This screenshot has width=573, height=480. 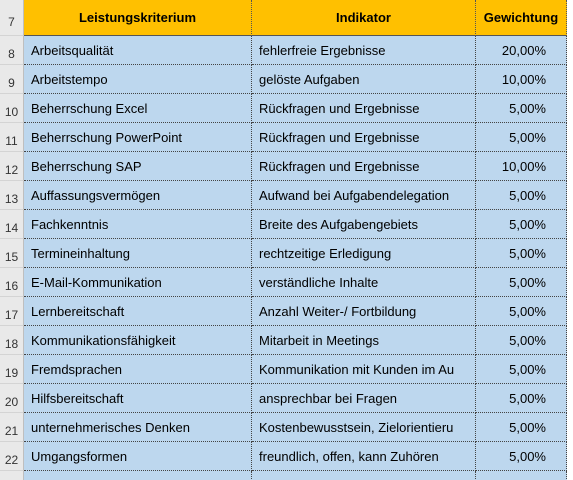 I want to click on row-number: 12, so click(x=12, y=166).